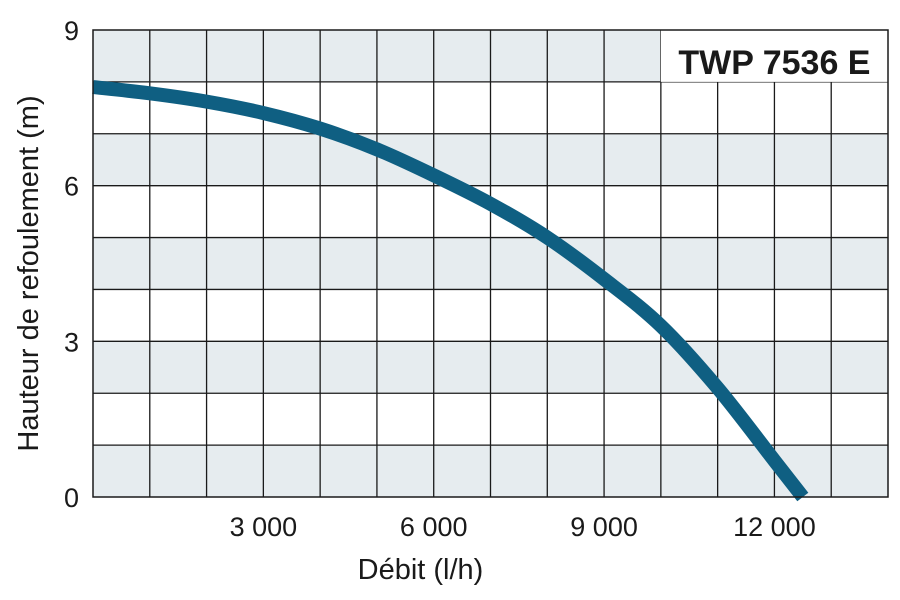 The width and height of the screenshot is (900, 600). Describe the element at coordinates (71, 31) in the screenshot. I see `y-tick-label: 9` at that location.